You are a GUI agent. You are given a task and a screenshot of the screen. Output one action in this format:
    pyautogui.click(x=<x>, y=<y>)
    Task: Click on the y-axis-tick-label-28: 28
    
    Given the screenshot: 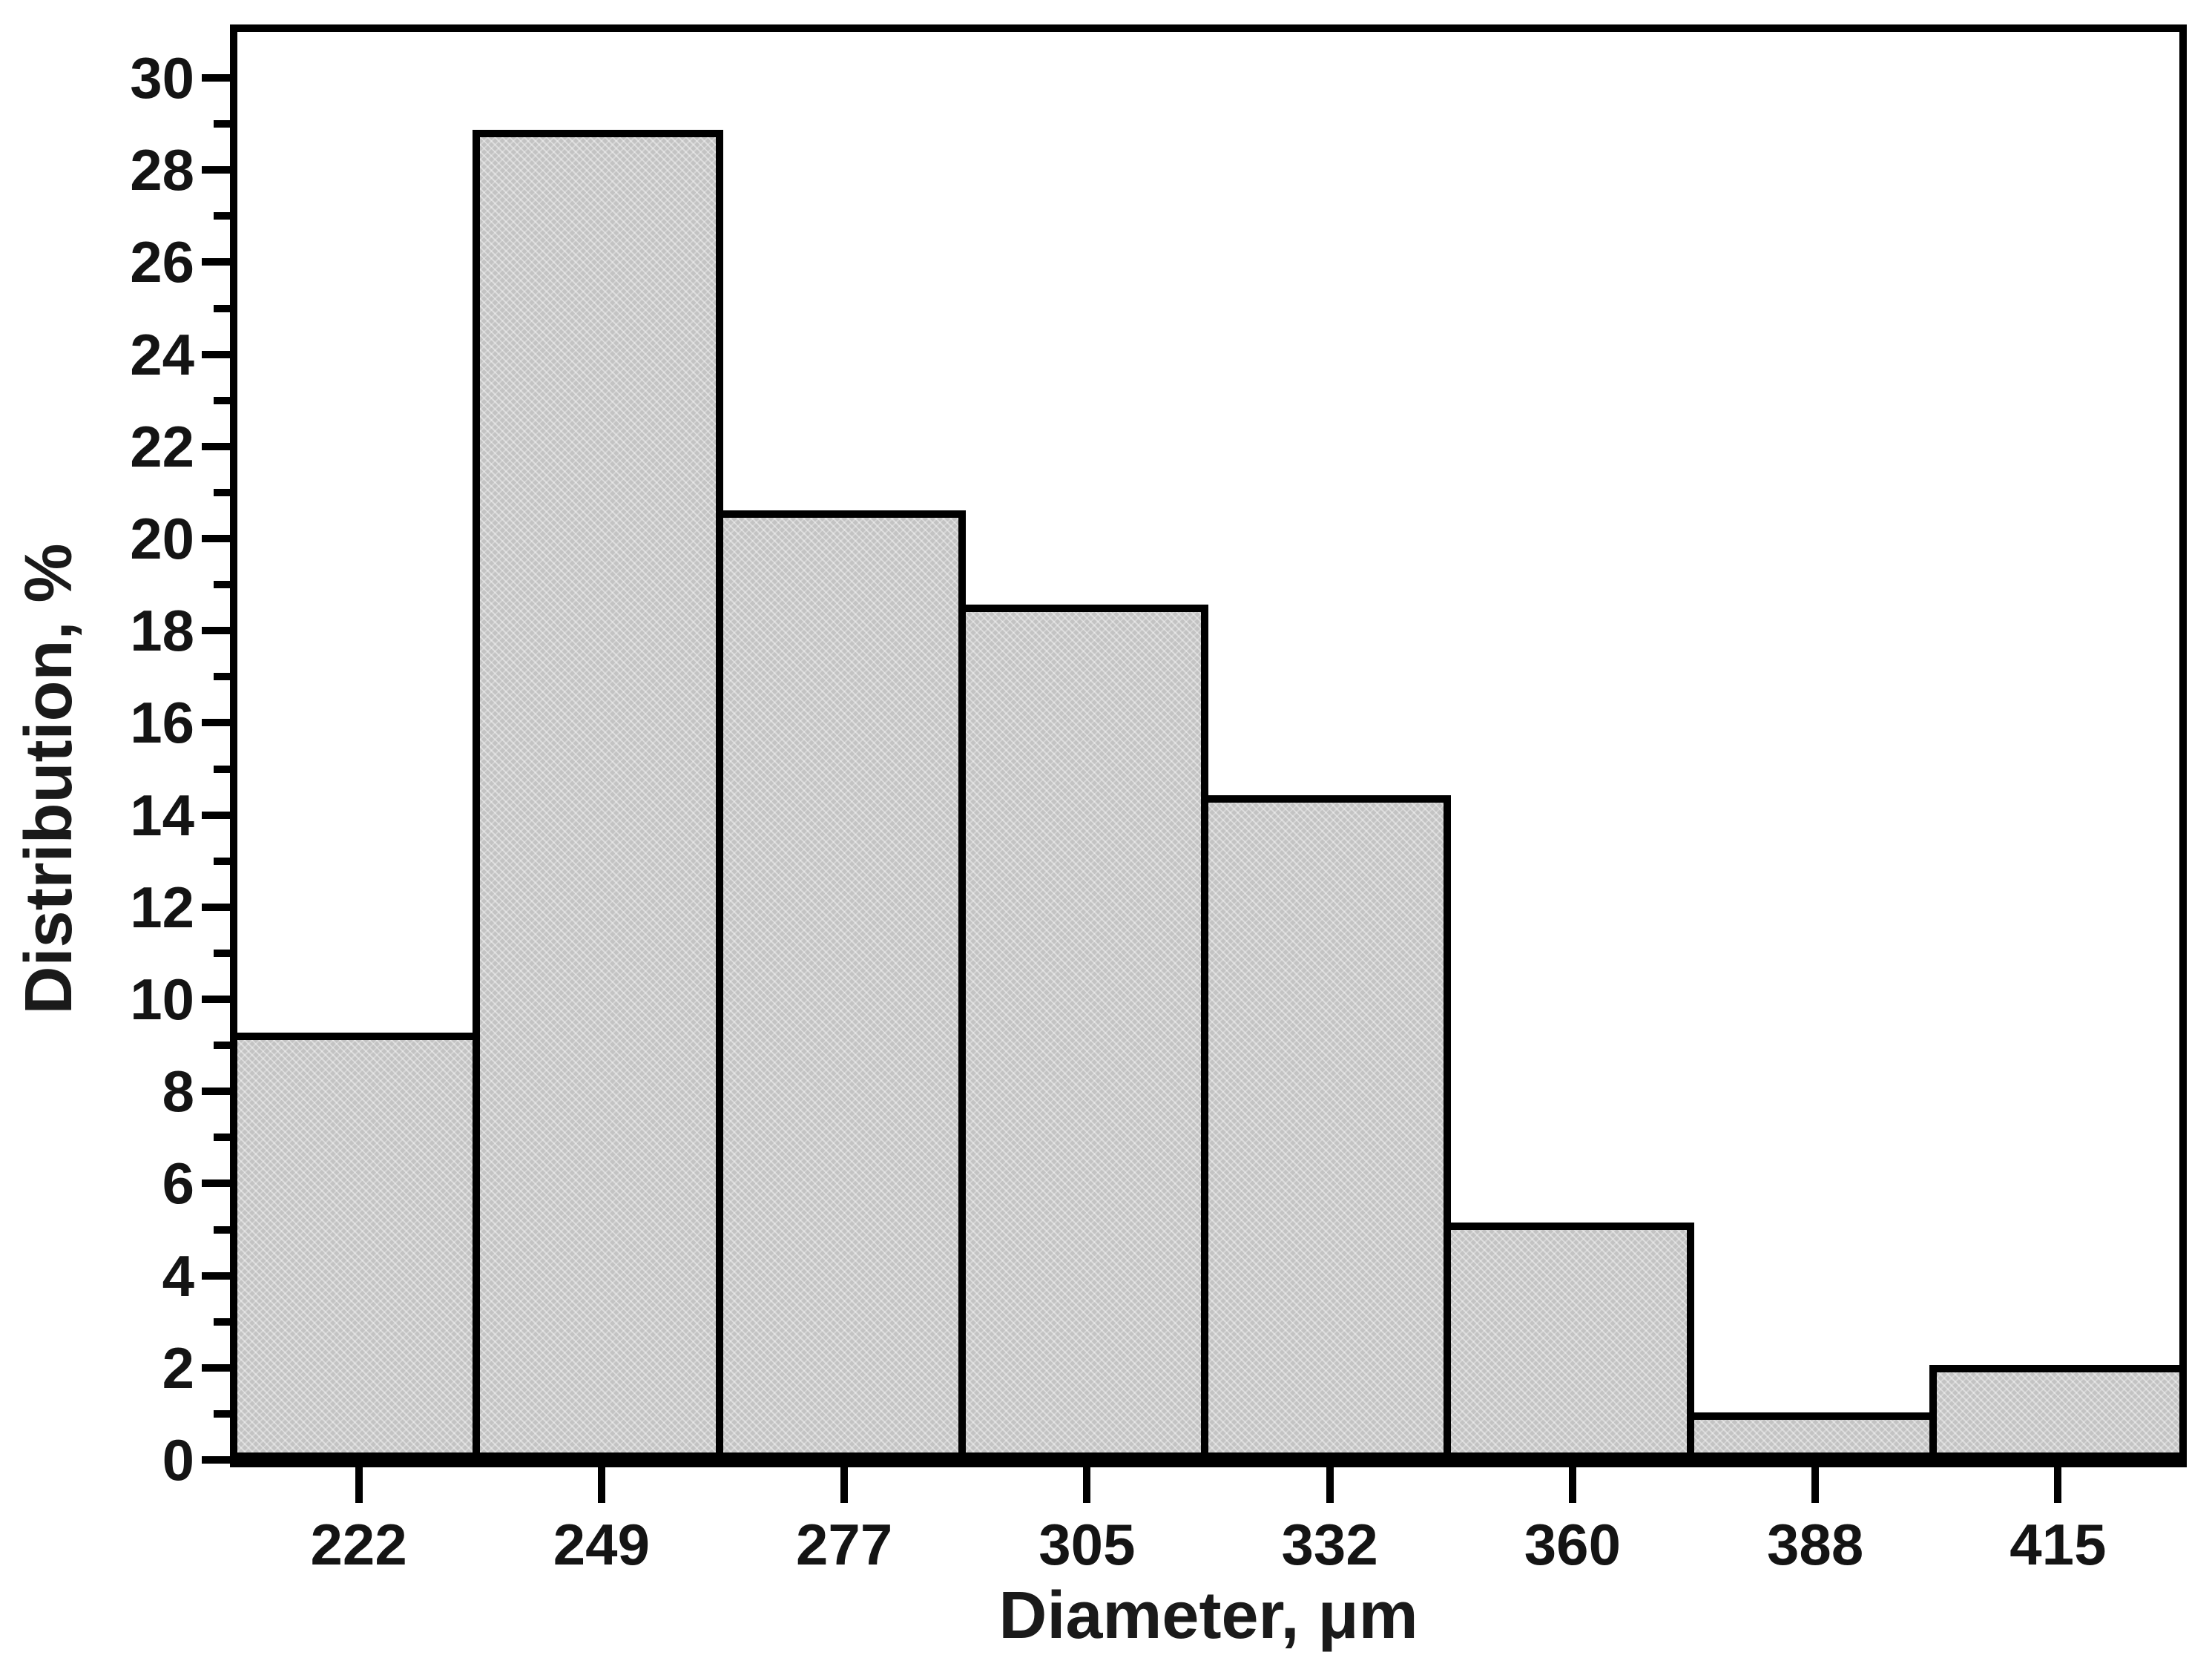 What is the action you would take?
    pyautogui.click(x=162, y=170)
    